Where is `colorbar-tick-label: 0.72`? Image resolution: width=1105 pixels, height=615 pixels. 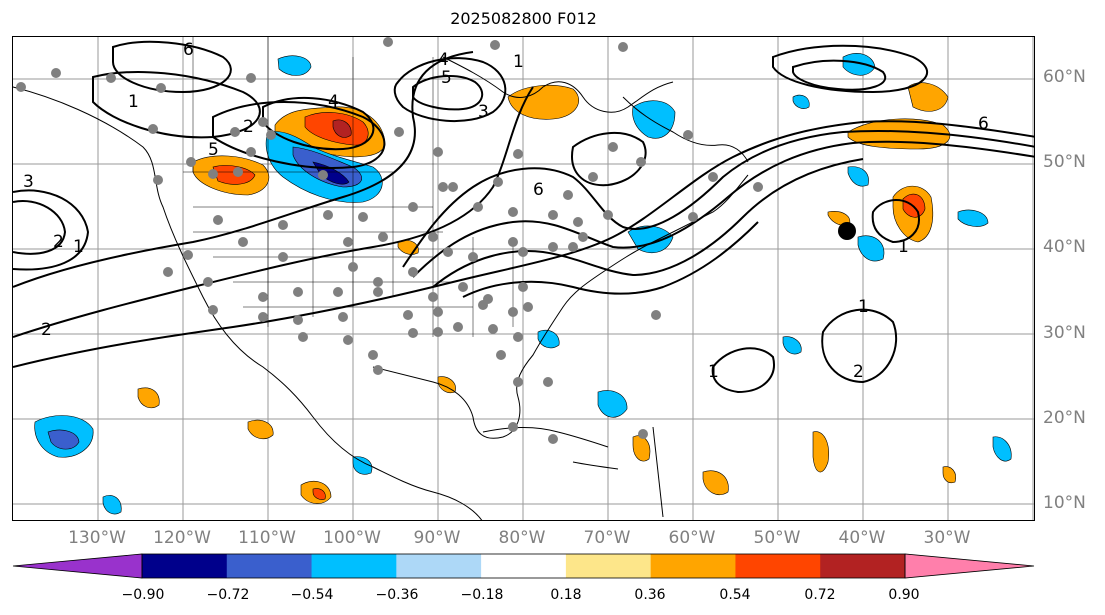 colorbar-tick-label: 0.72 is located at coordinates (820, 595).